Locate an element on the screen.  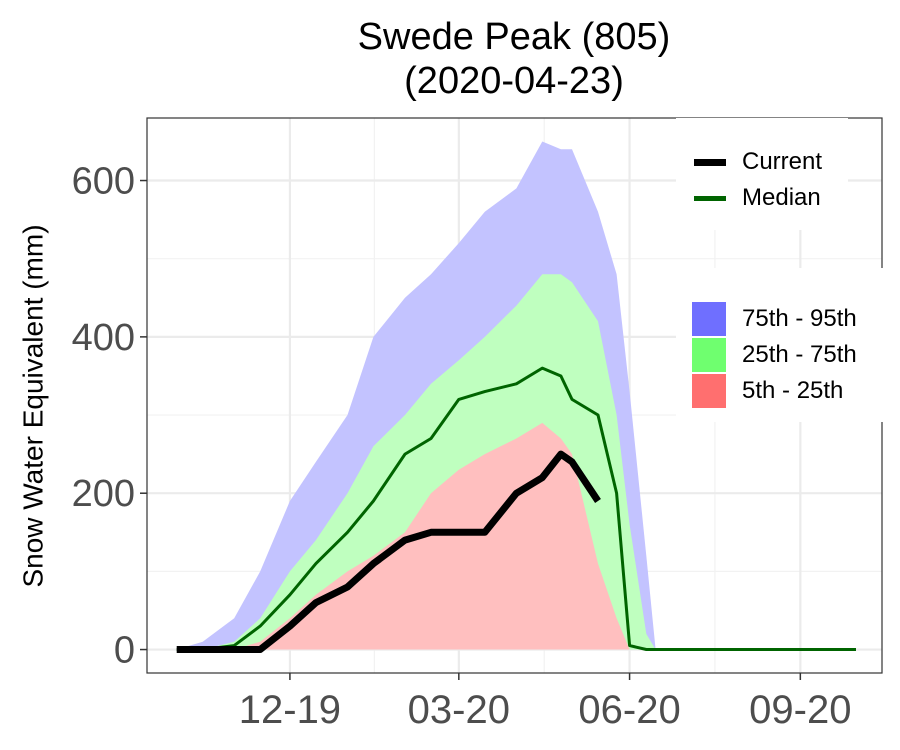
legend-item-p75-95: 75th - 95th is located at coordinates (774, 319).